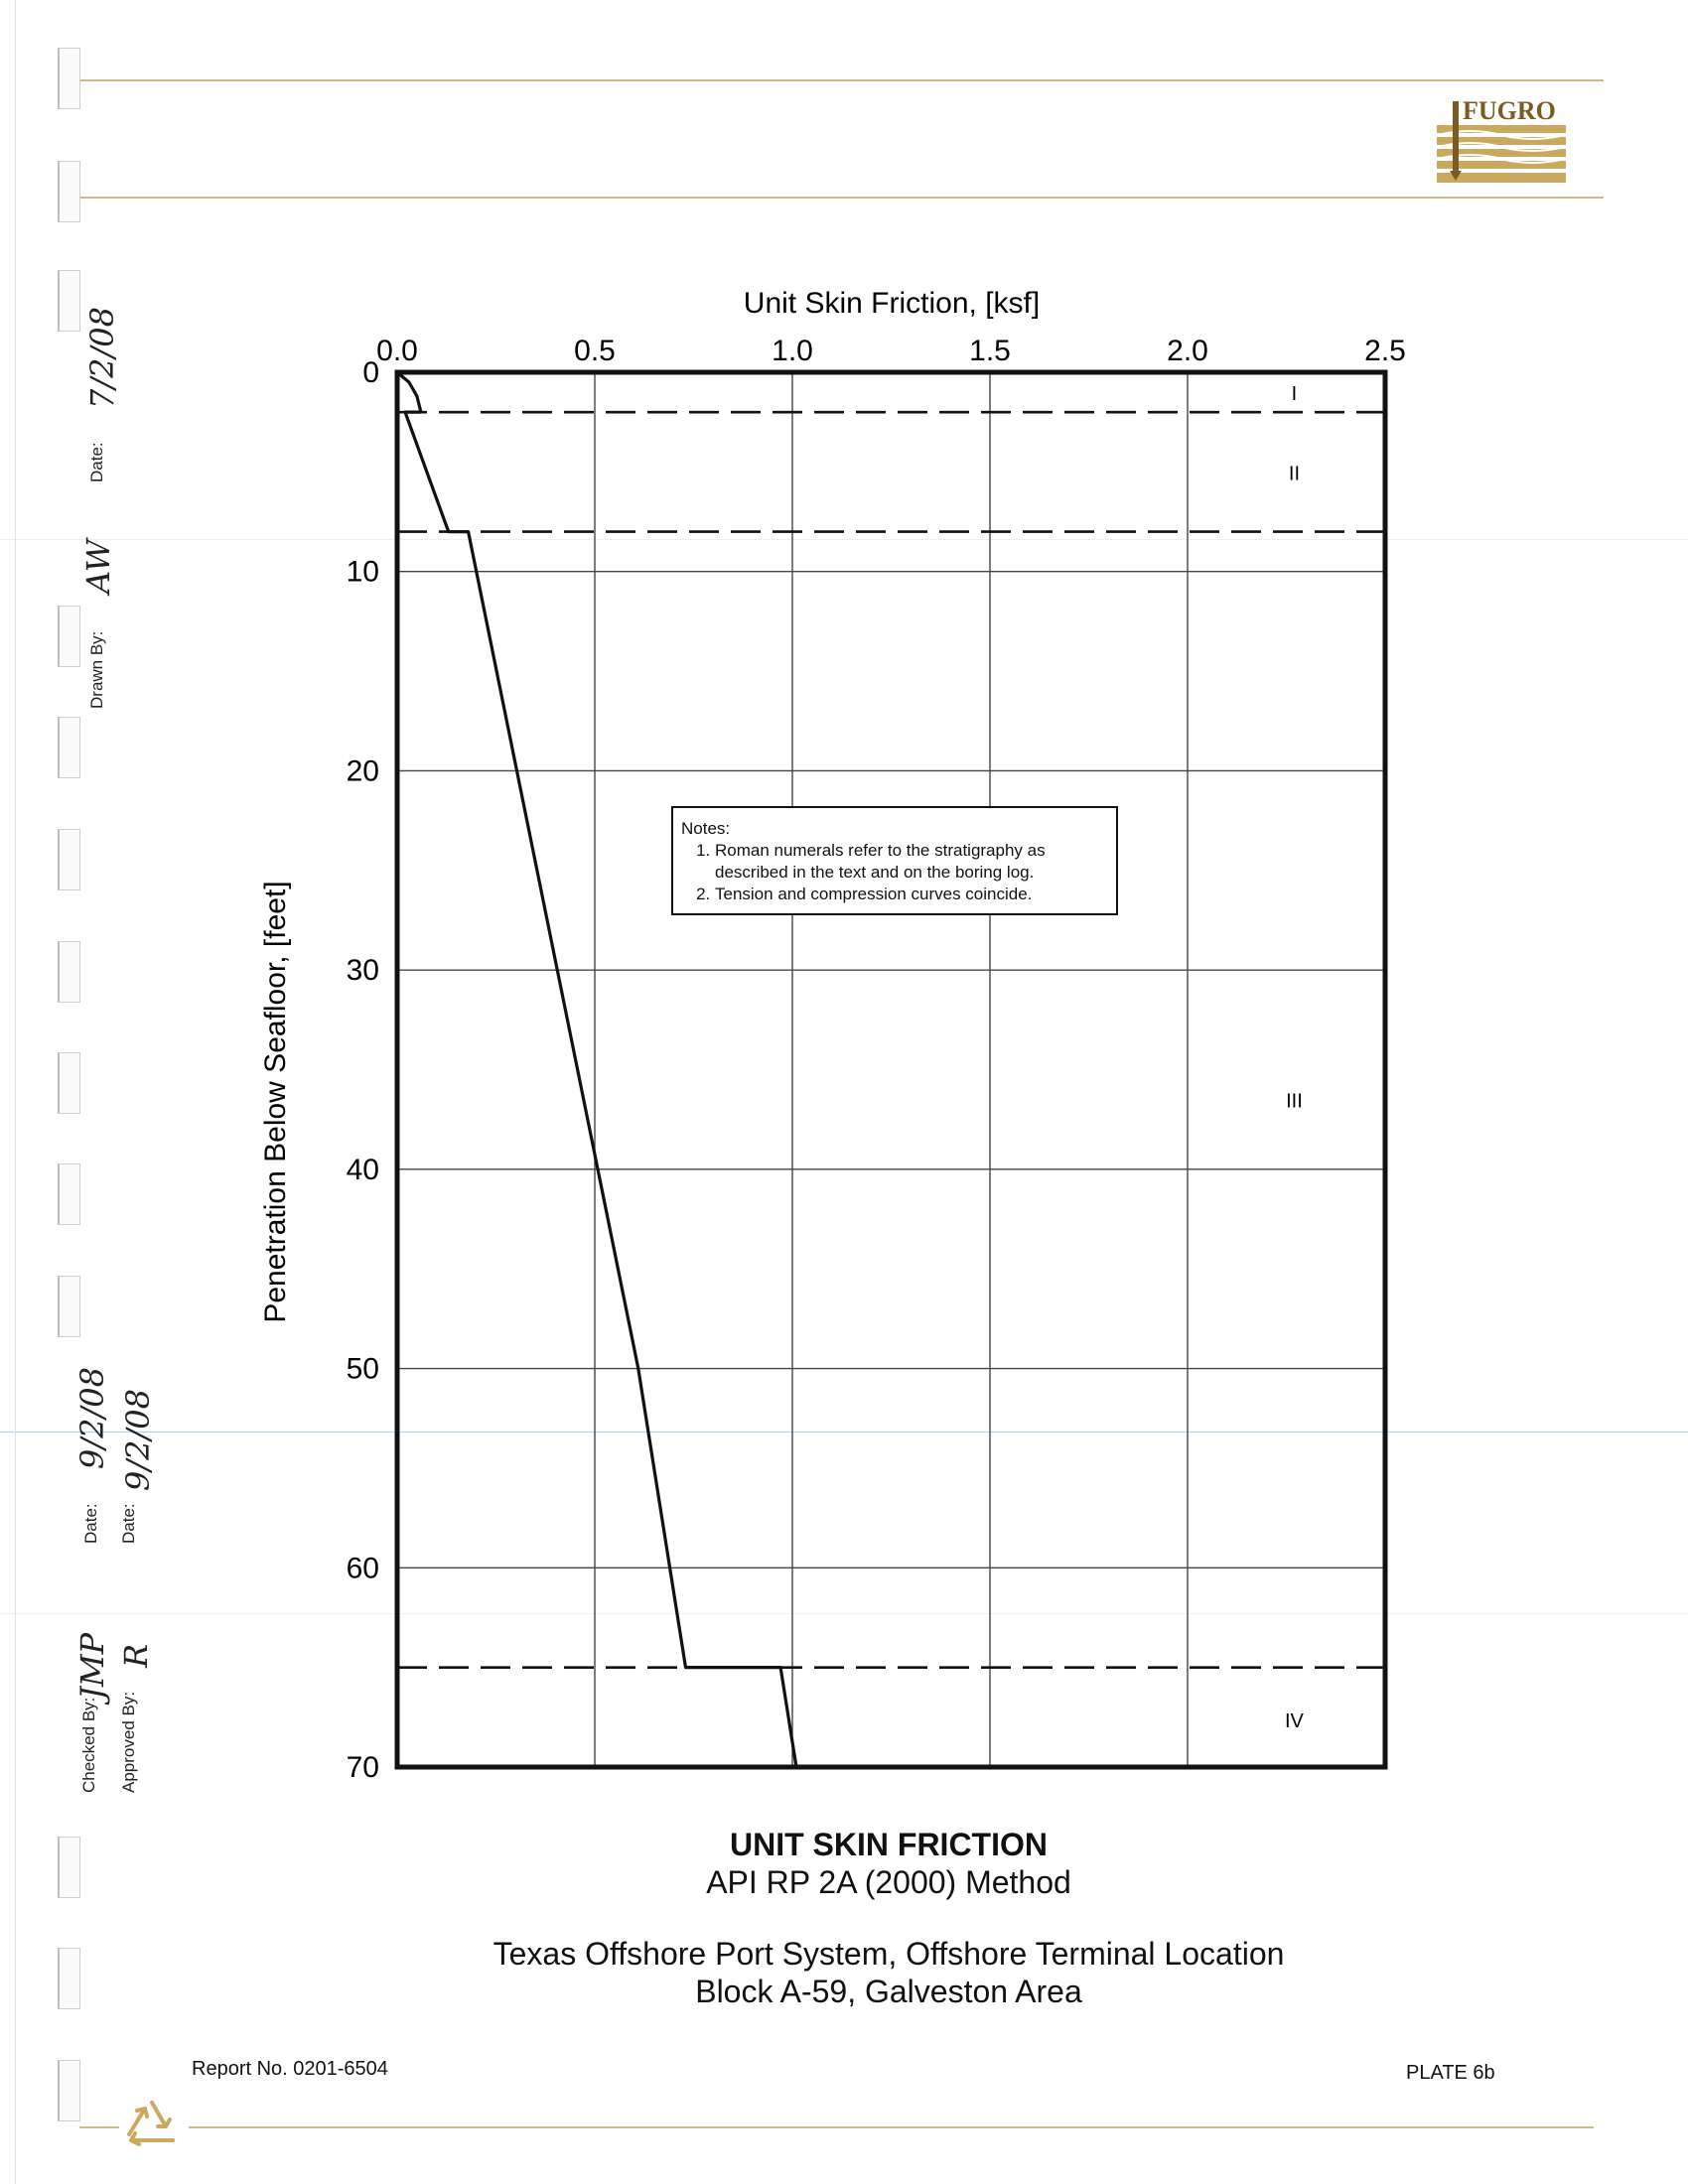 The height and width of the screenshot is (2184, 1688). Describe the element at coordinates (1187, 351) in the screenshot. I see `x-tick-label: 2.0` at that location.